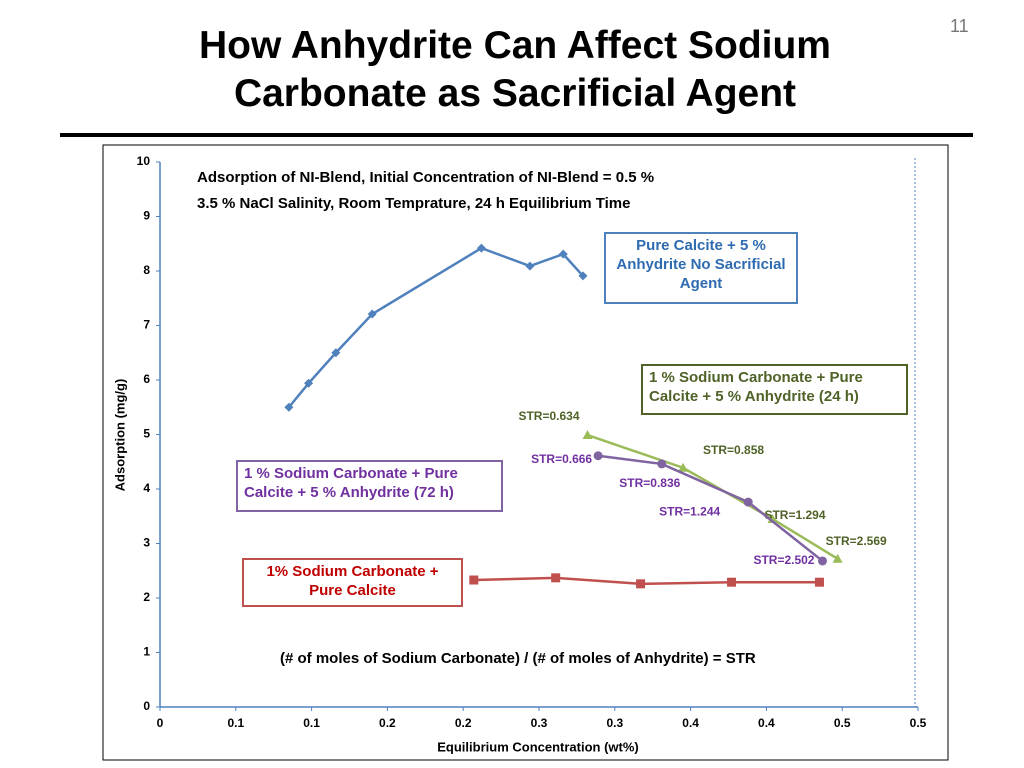 The width and height of the screenshot is (1024, 768). I want to click on data-label: STR=1.244, so click(689, 511).